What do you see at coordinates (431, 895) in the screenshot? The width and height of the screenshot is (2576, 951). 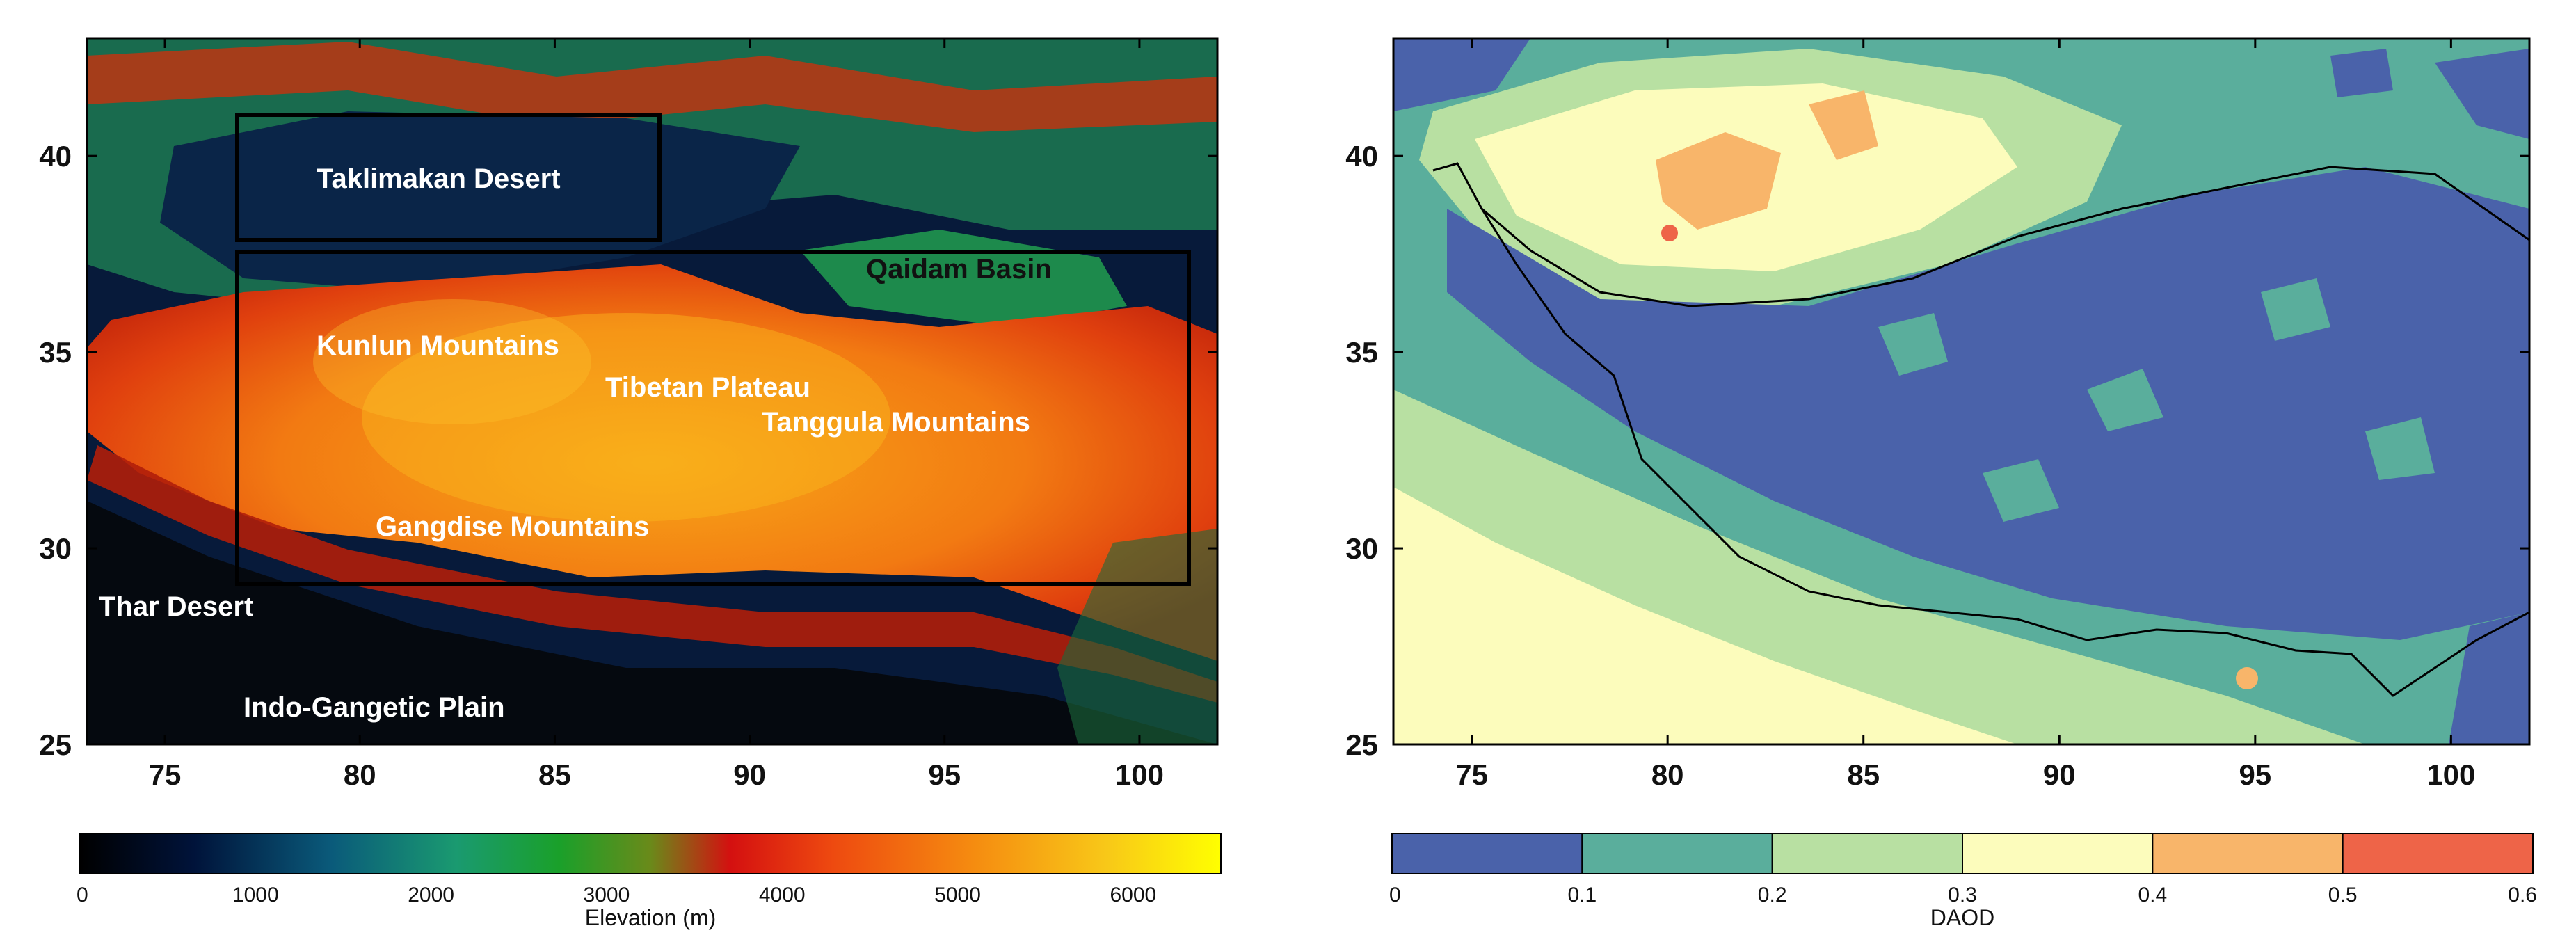 I see `elevation-colorbar-tick: 2000` at bounding box center [431, 895].